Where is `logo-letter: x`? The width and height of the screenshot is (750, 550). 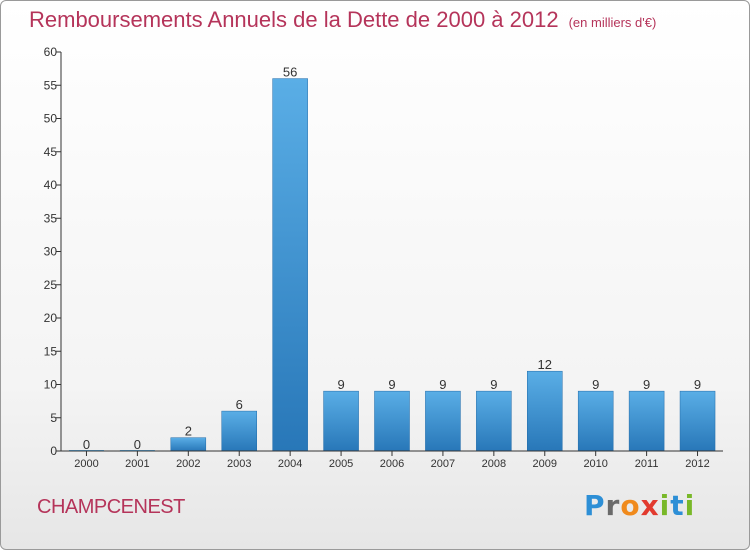 logo-letter: x is located at coordinates (650, 505).